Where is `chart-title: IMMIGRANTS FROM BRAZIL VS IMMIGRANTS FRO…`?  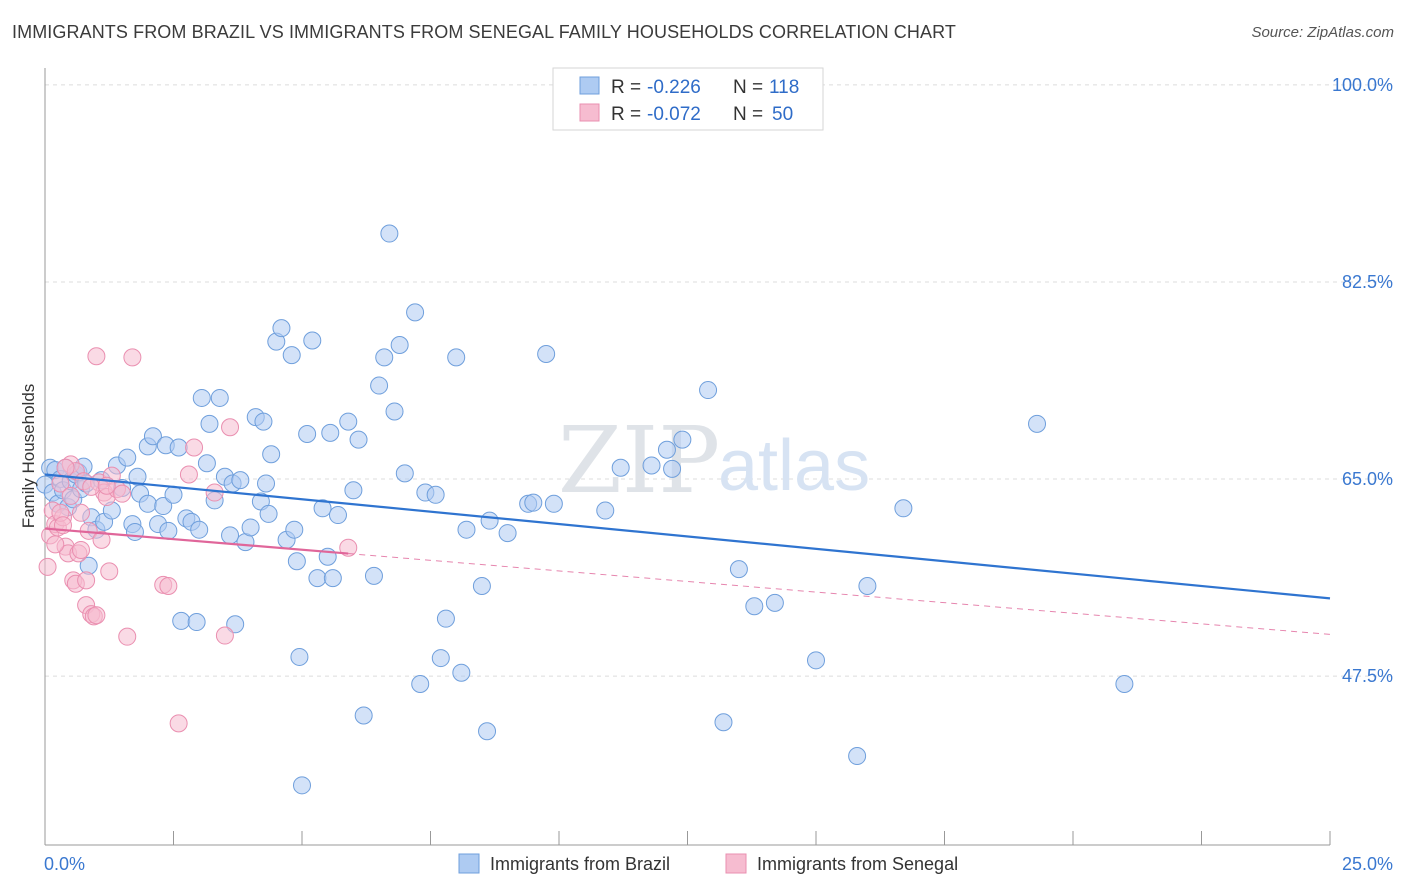 chart-title: IMMIGRANTS FROM BRAZIL VS IMMIGRANTS FRO… is located at coordinates (484, 32).